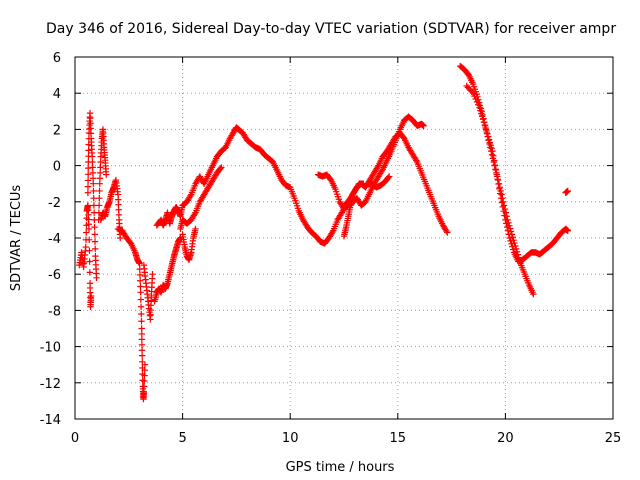  Describe the element at coordinates (182, 438) in the screenshot. I see `x-tick-label: 5` at that location.